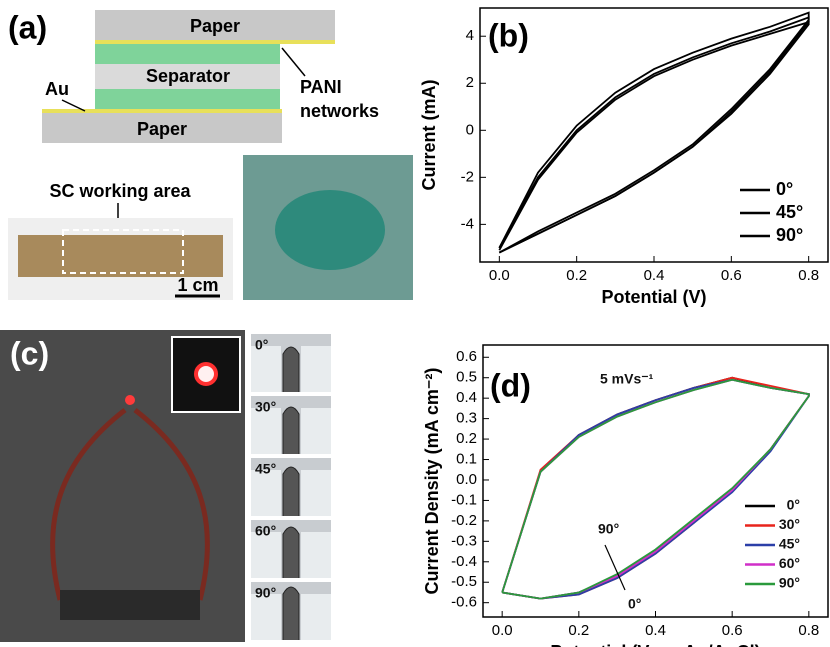 This screenshot has width=830, height=647. I want to click on annotation: 90°, so click(608, 529).